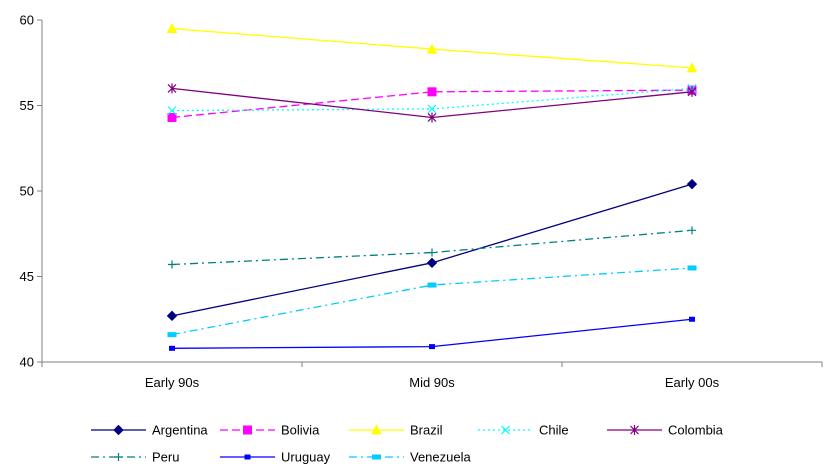  I want to click on series-venezuela, so click(432, 301).